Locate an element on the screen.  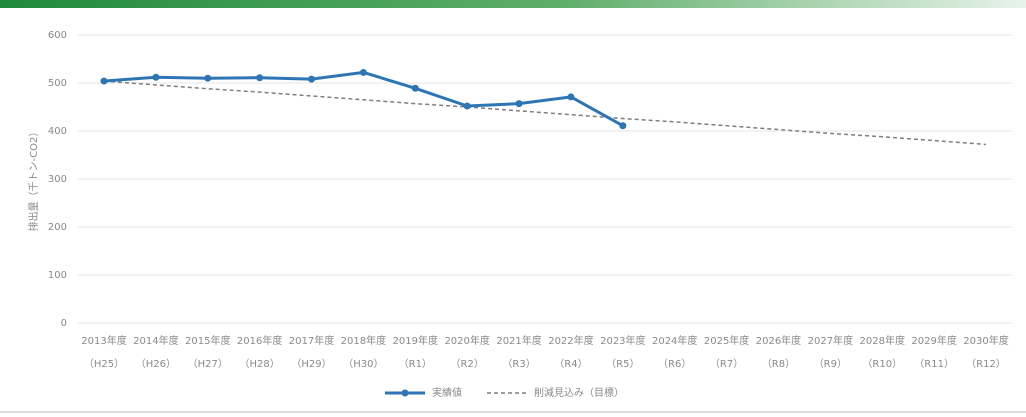
x-tick-label: 2029年度 is located at coordinates (933, 340).